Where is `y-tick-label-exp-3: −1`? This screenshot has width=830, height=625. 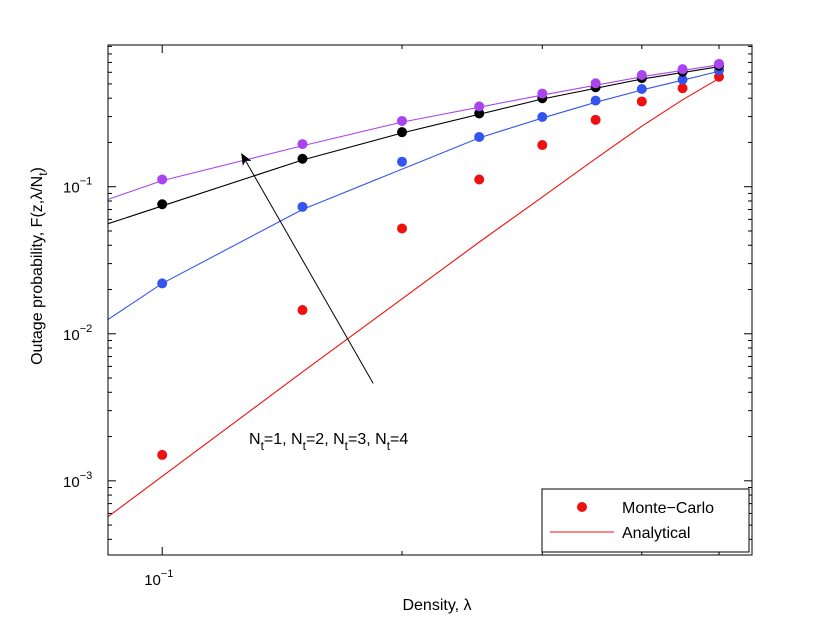
y-tick-label-exp-3: −1 is located at coordinates (86, 182).